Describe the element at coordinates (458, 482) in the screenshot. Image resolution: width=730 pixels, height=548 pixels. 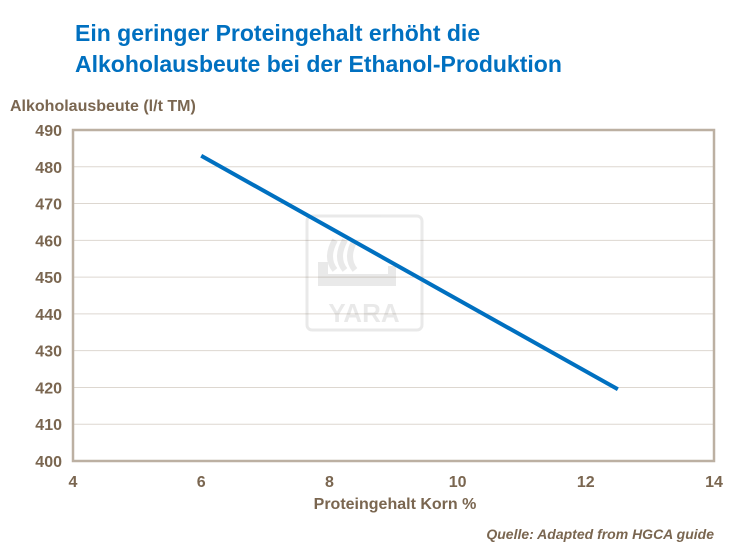
I see `x-tick-label: 10` at that location.